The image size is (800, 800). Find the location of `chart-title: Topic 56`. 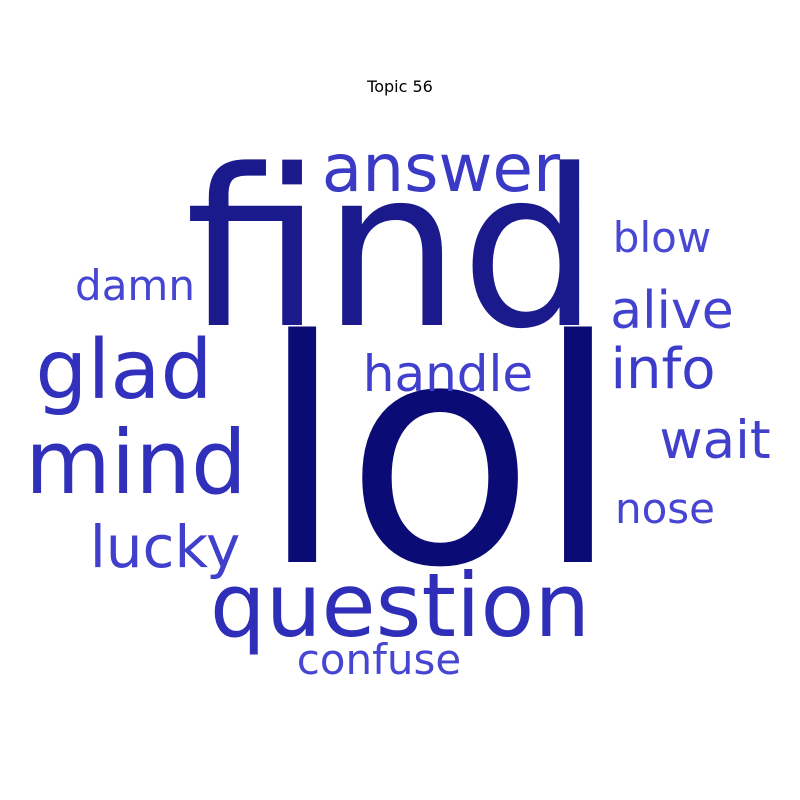

chart-title: Topic 56 is located at coordinates (399, 86).